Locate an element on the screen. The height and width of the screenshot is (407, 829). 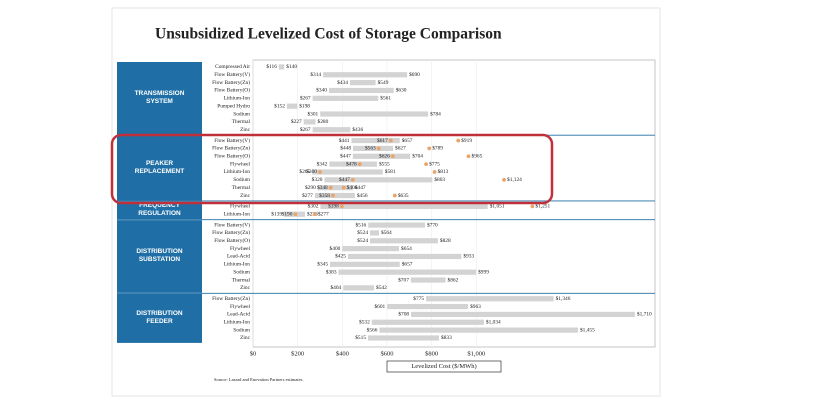
category-label: Flywheel is located at coordinates (240, 307).